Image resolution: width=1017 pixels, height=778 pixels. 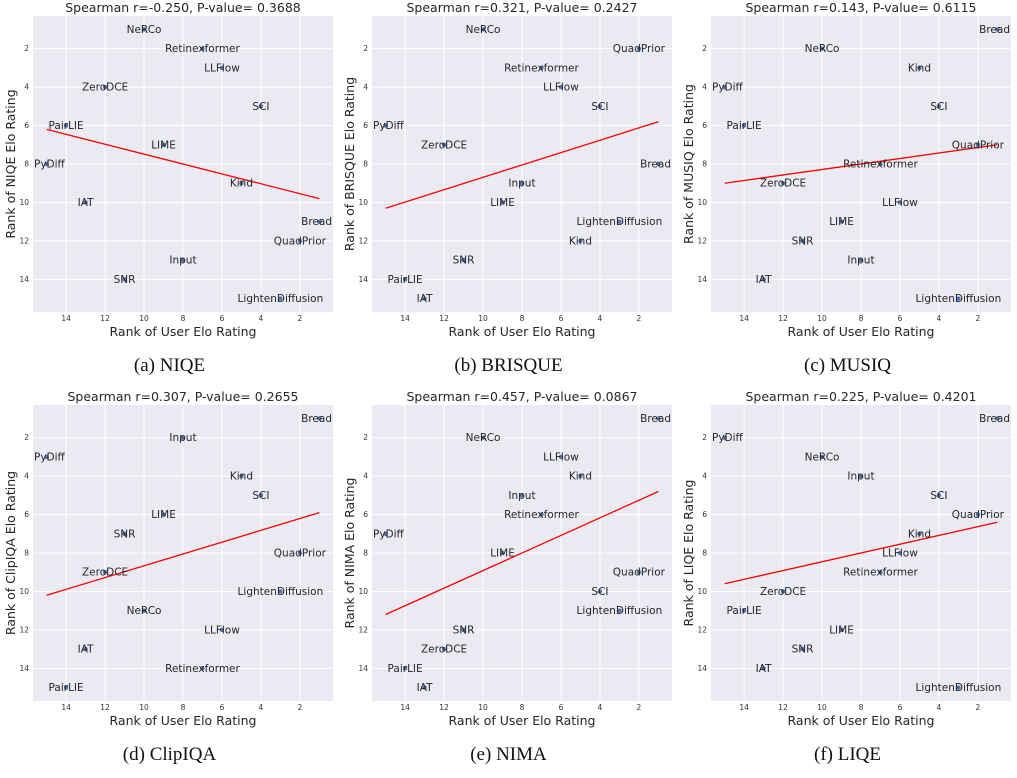 What do you see at coordinates (522, 396) in the screenshot?
I see `chart-title: Spearman r=0.457, P-value= 0.0867` at bounding box center [522, 396].